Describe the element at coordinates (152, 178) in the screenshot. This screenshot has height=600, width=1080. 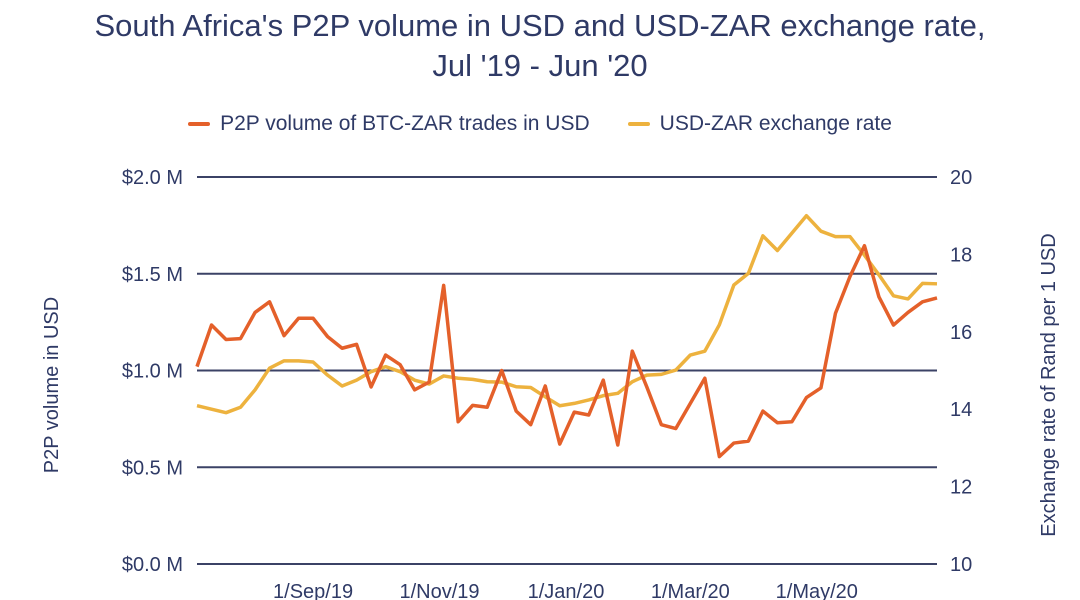
I see `y-left-tick-label: $2.0 M` at that location.